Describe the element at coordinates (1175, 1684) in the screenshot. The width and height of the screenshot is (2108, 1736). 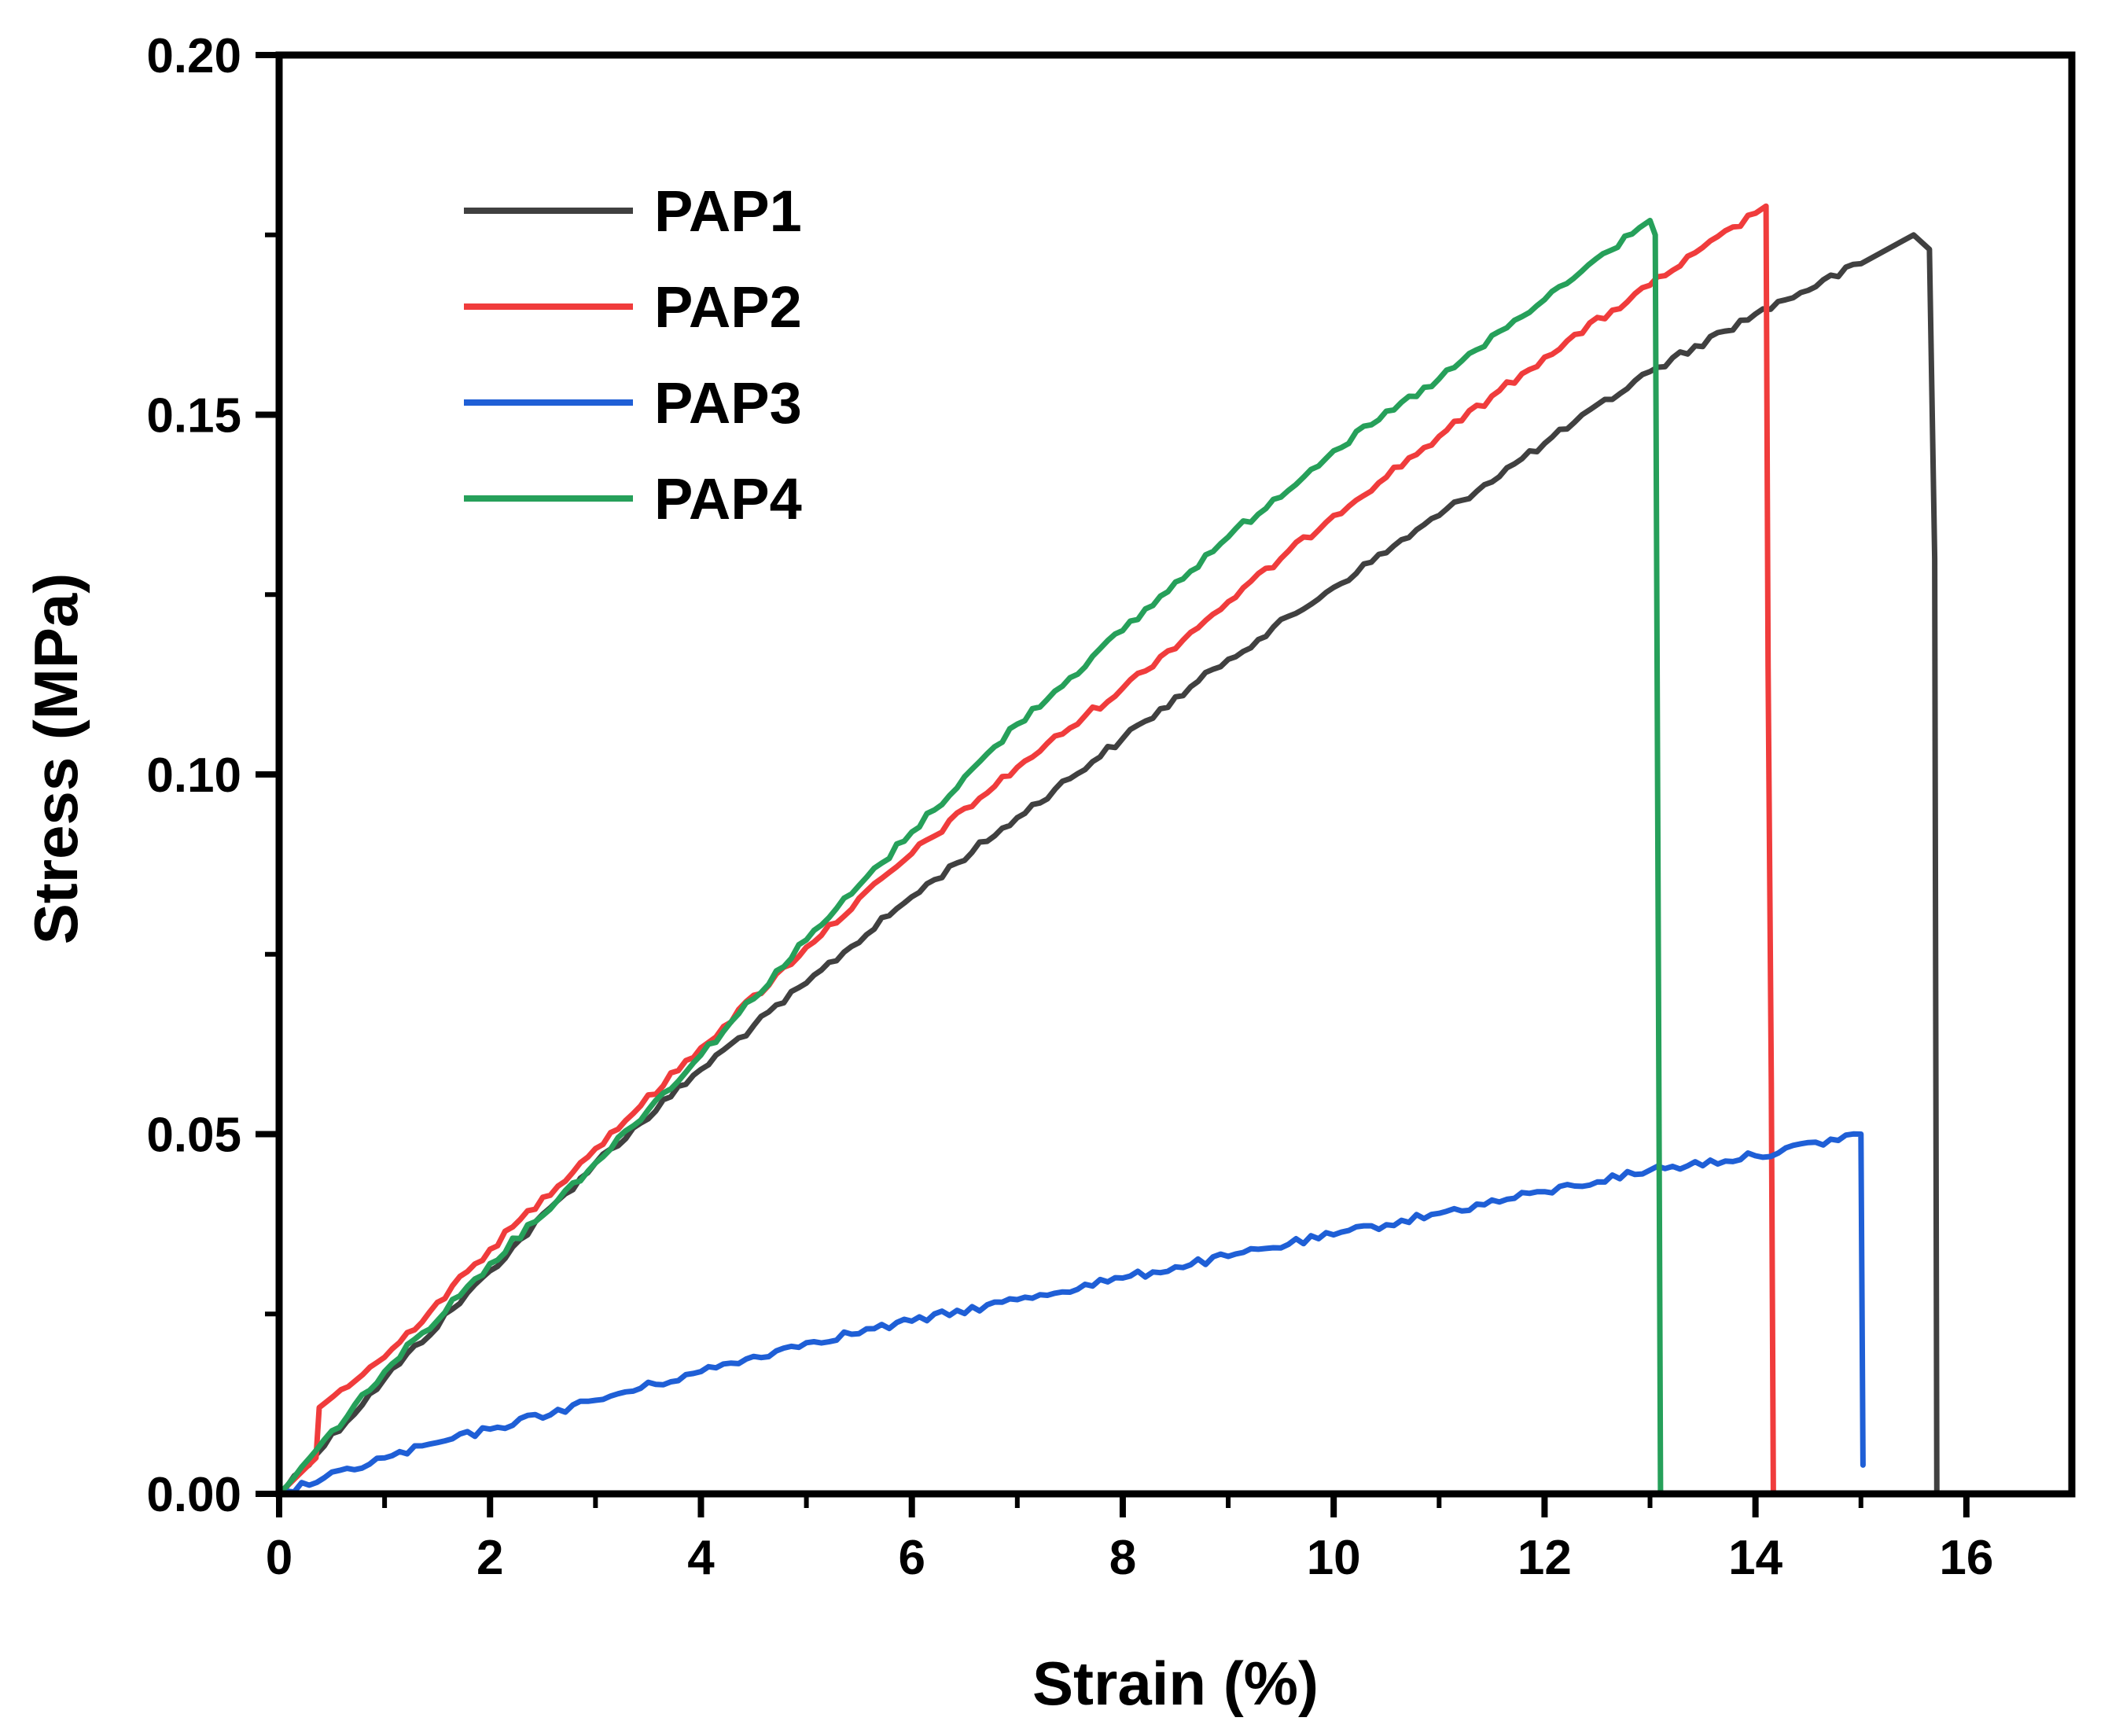
I see `x-axis-title: Strain (%)` at that location.